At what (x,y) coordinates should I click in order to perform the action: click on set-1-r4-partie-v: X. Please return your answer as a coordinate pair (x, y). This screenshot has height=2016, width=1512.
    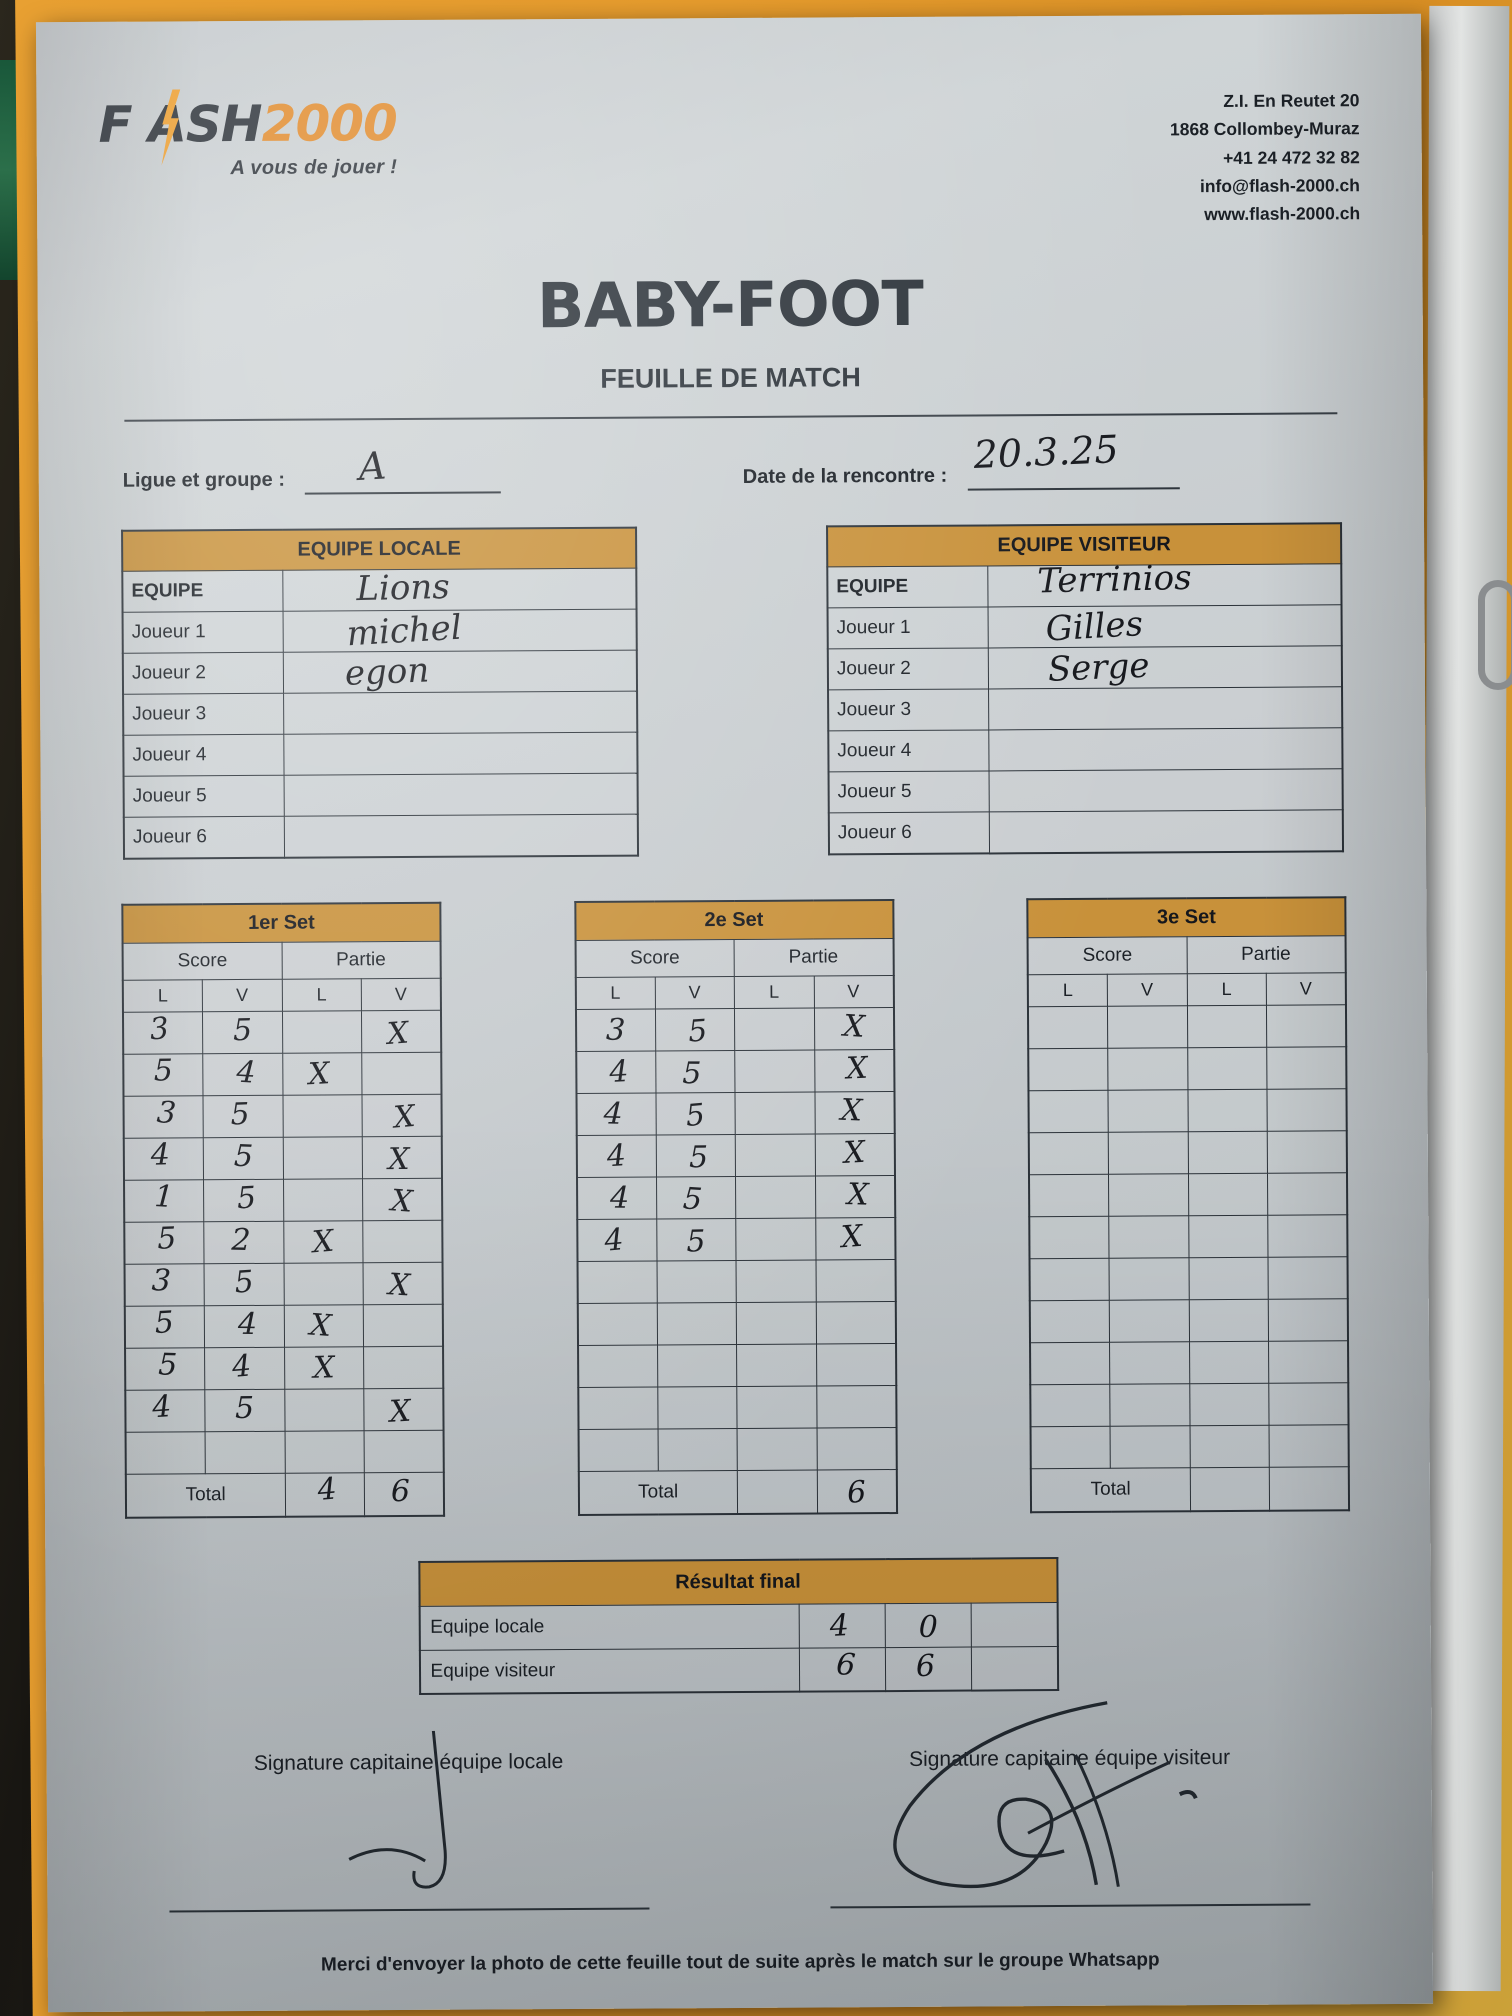
    Looking at the image, I should click on (402, 1157).